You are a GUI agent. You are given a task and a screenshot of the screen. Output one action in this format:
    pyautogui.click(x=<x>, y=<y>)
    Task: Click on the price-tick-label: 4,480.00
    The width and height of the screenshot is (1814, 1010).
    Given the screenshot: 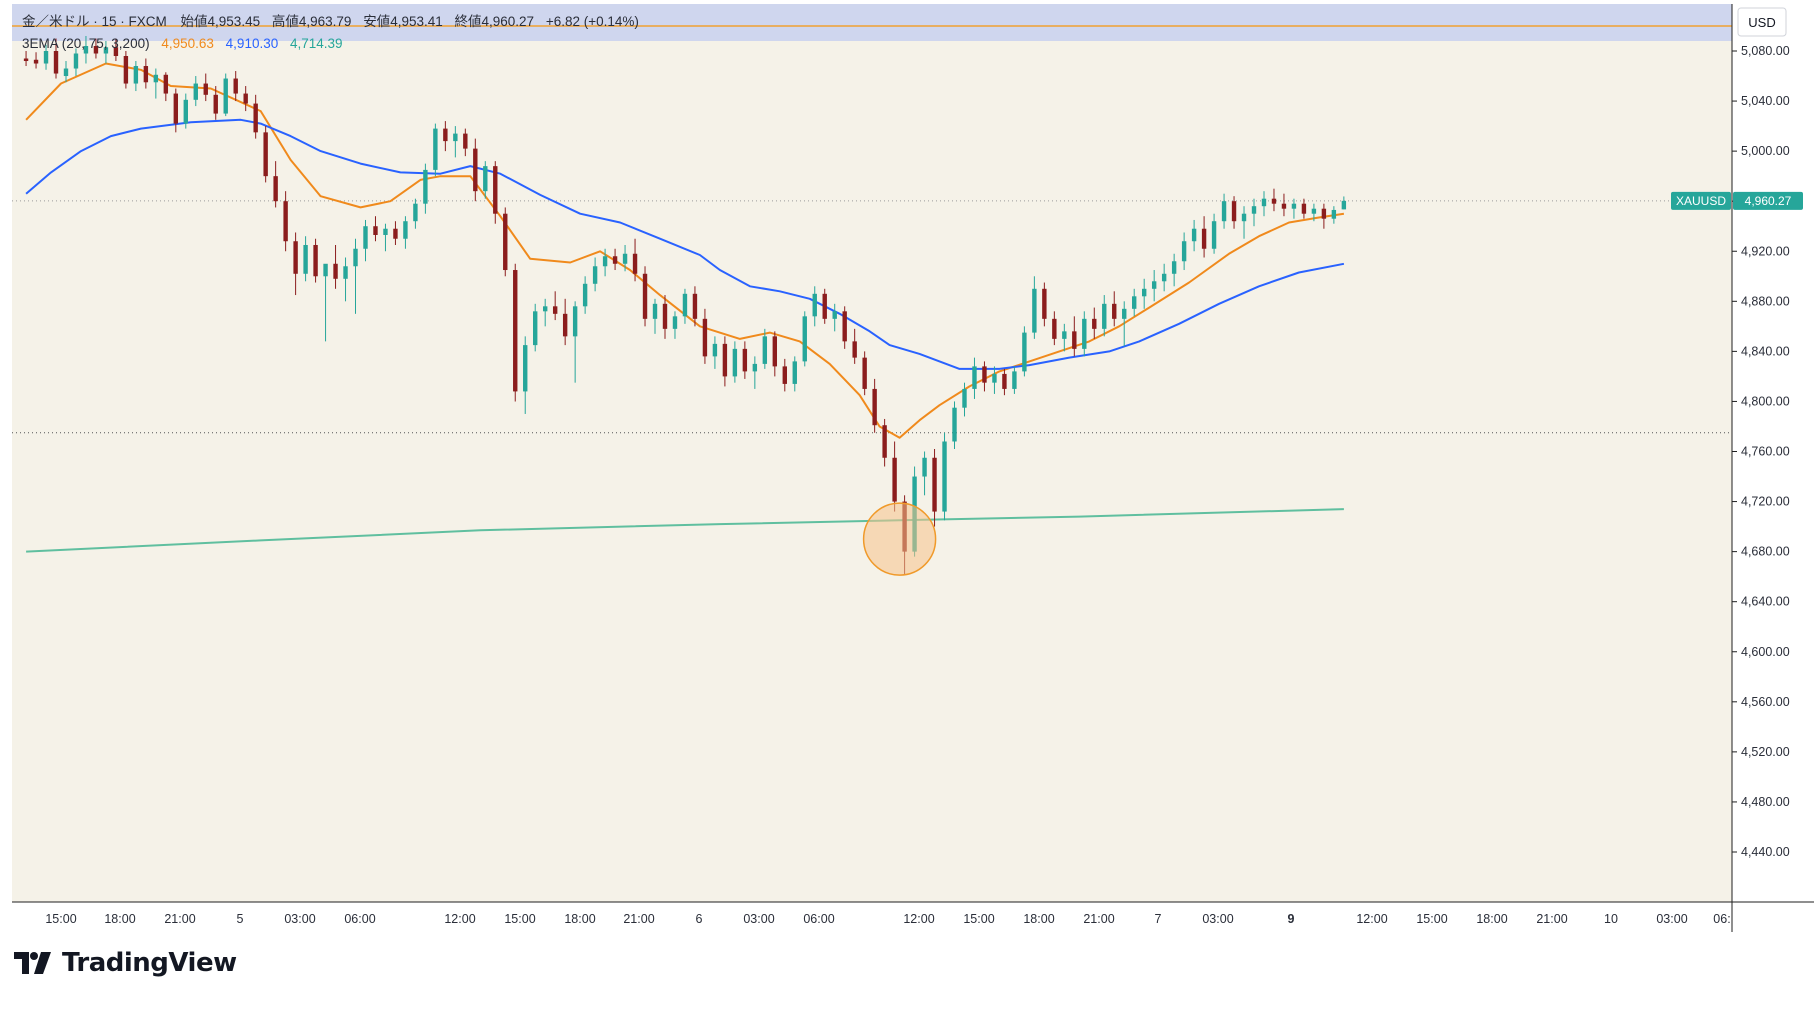 What is the action you would take?
    pyautogui.click(x=1765, y=802)
    